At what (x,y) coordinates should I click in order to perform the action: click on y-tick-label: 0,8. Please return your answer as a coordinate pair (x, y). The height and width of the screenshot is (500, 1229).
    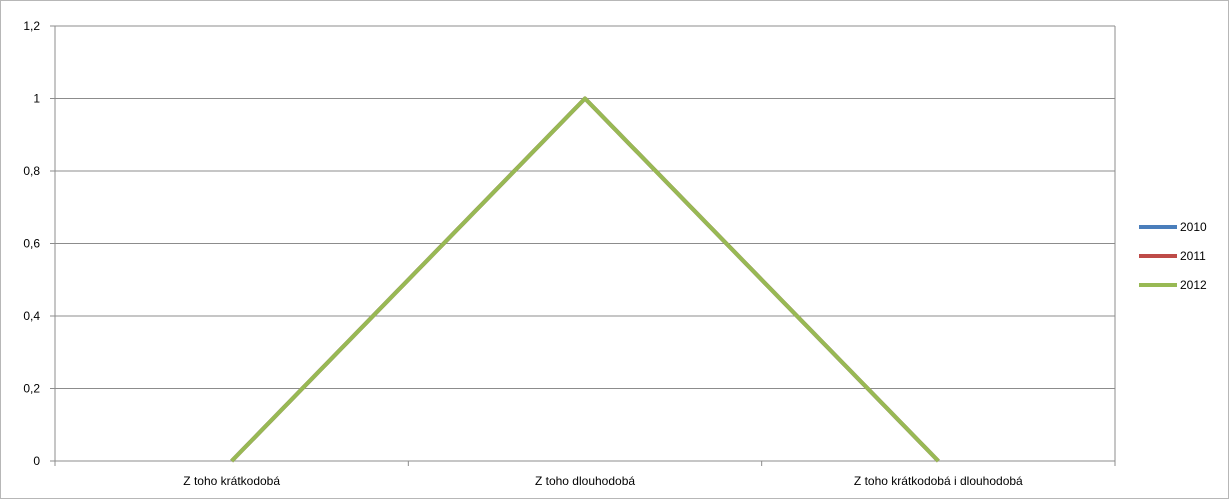
    Looking at the image, I should click on (31, 171).